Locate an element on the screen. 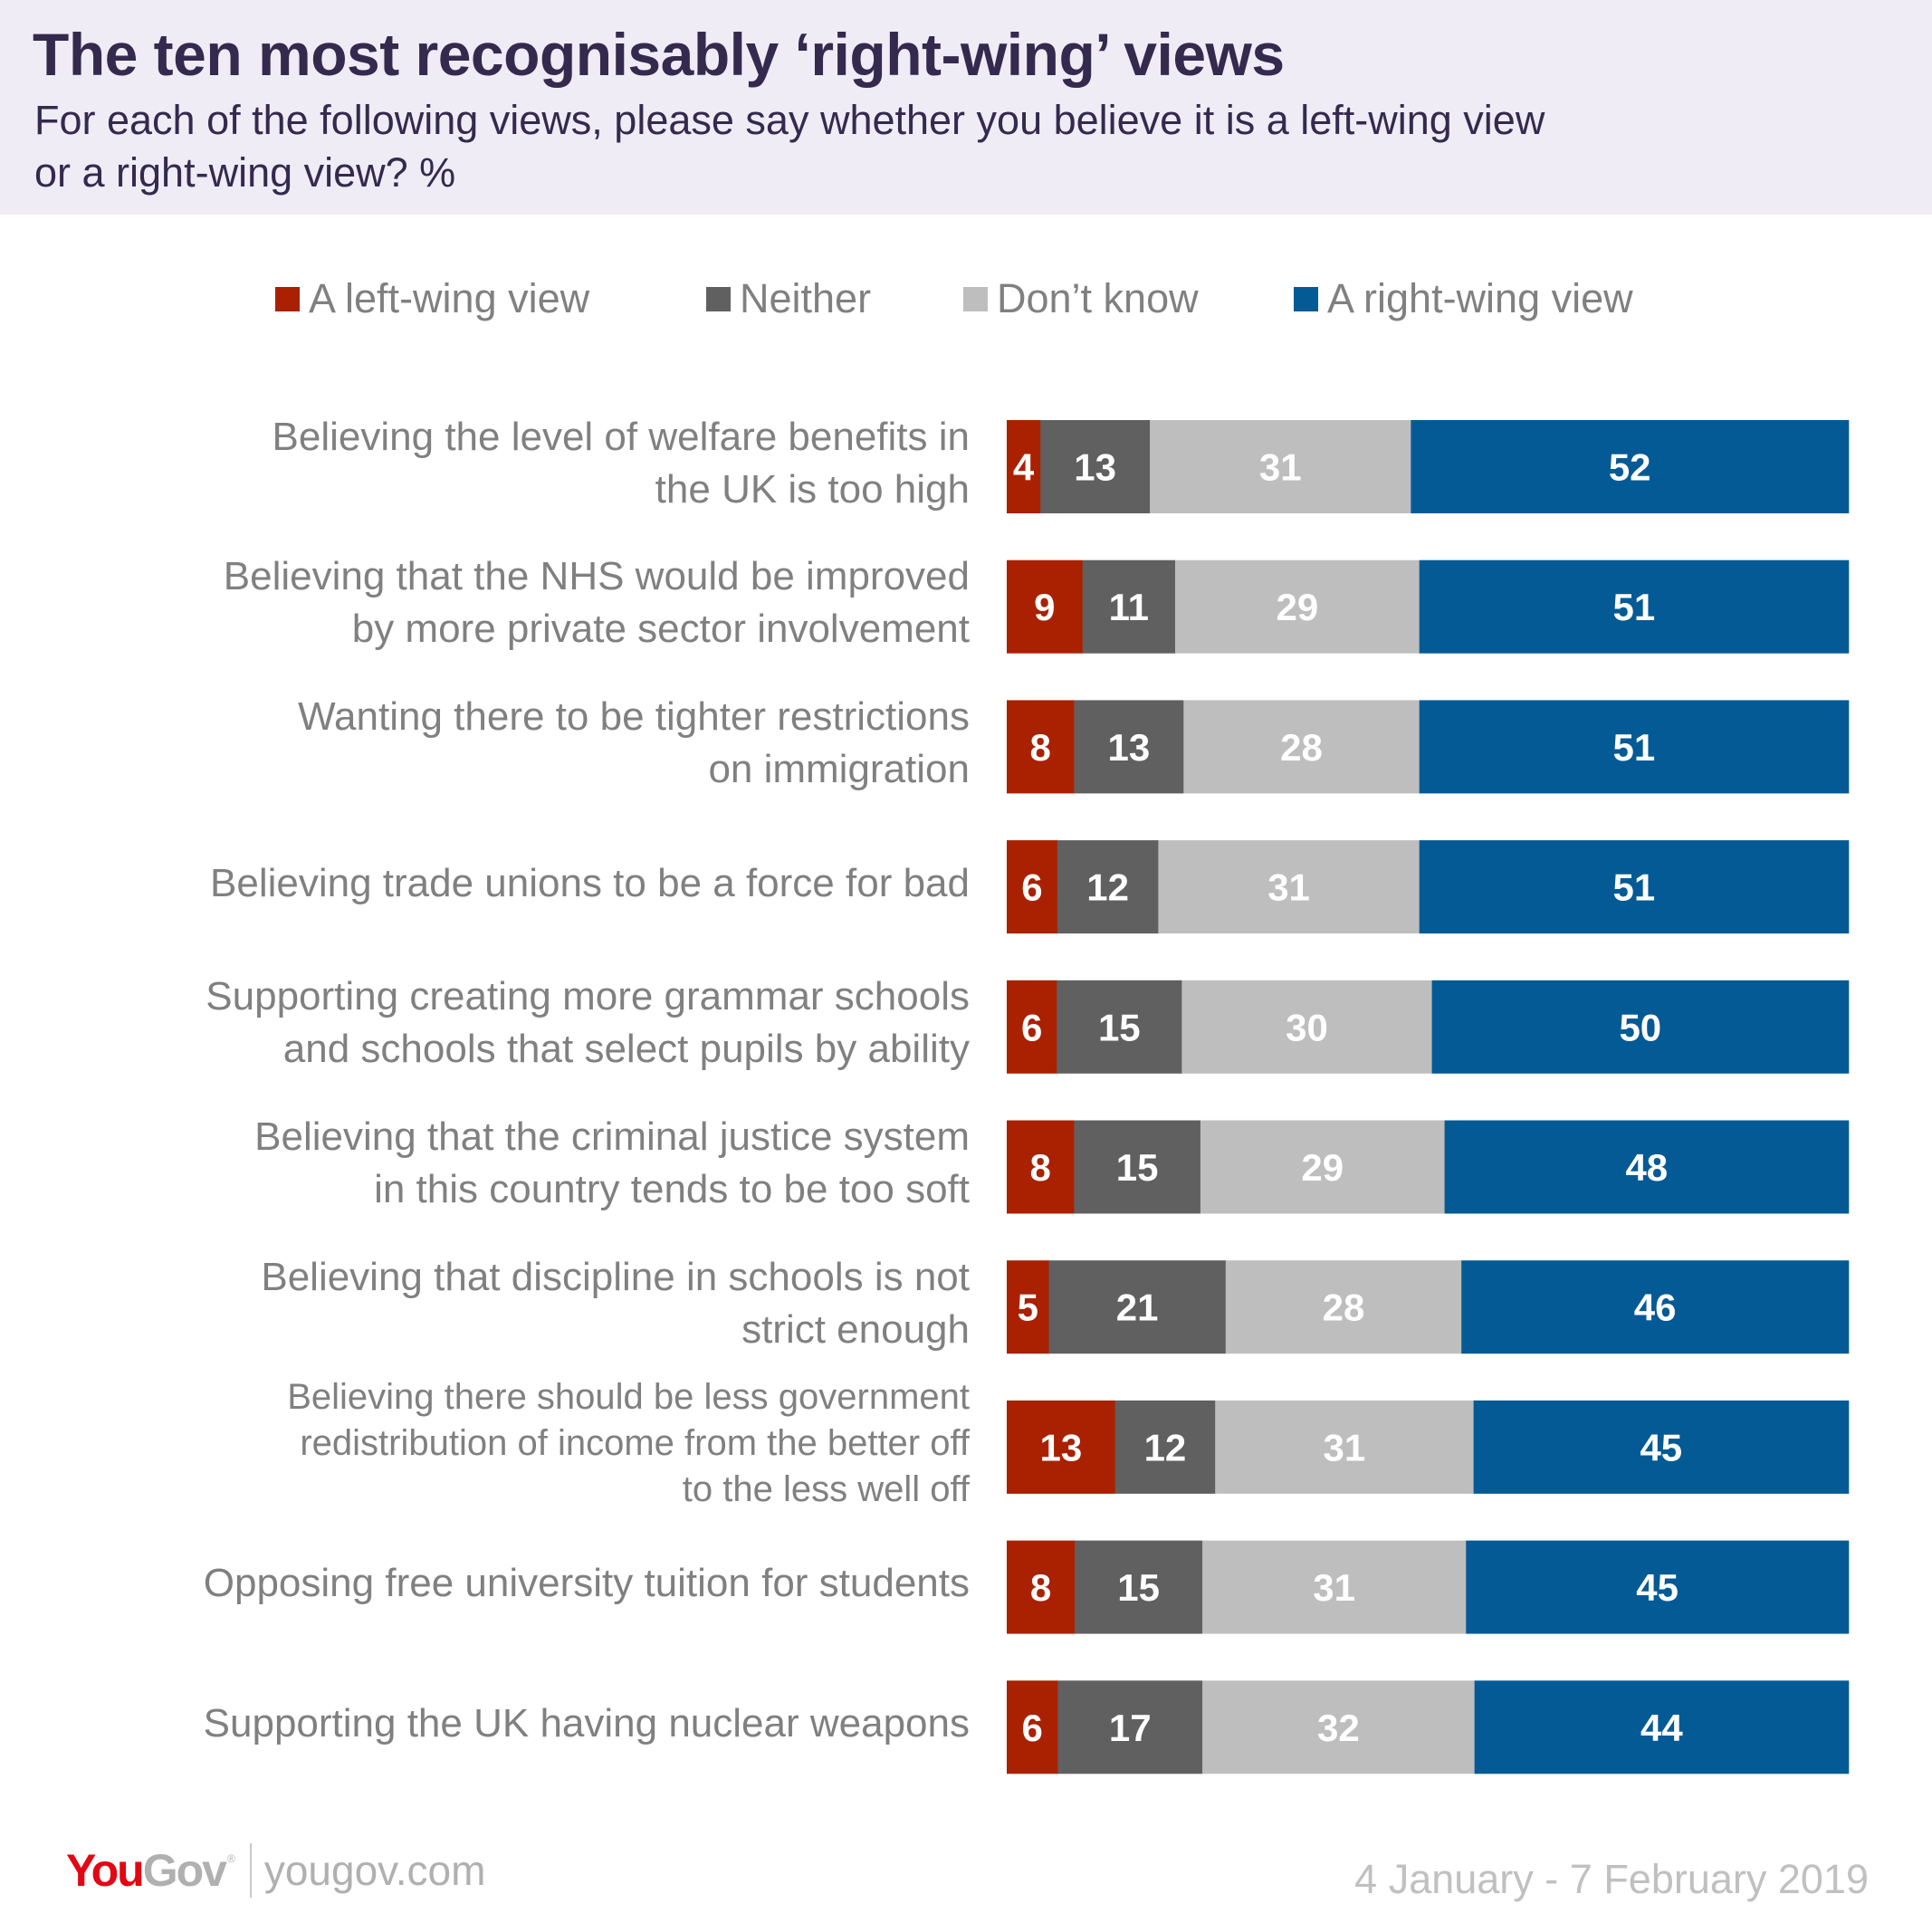 The width and height of the screenshot is (1932, 1932). legend-swatch-neither is located at coordinates (718, 298).